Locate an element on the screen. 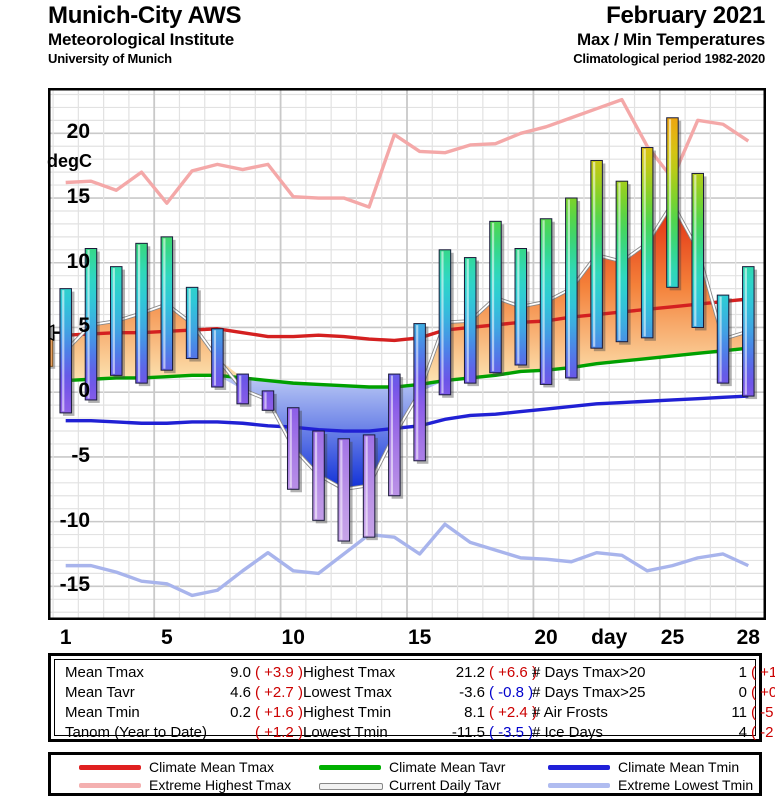 This screenshot has height=800, width=775. stat-value: 4 is located at coordinates (742, 732).